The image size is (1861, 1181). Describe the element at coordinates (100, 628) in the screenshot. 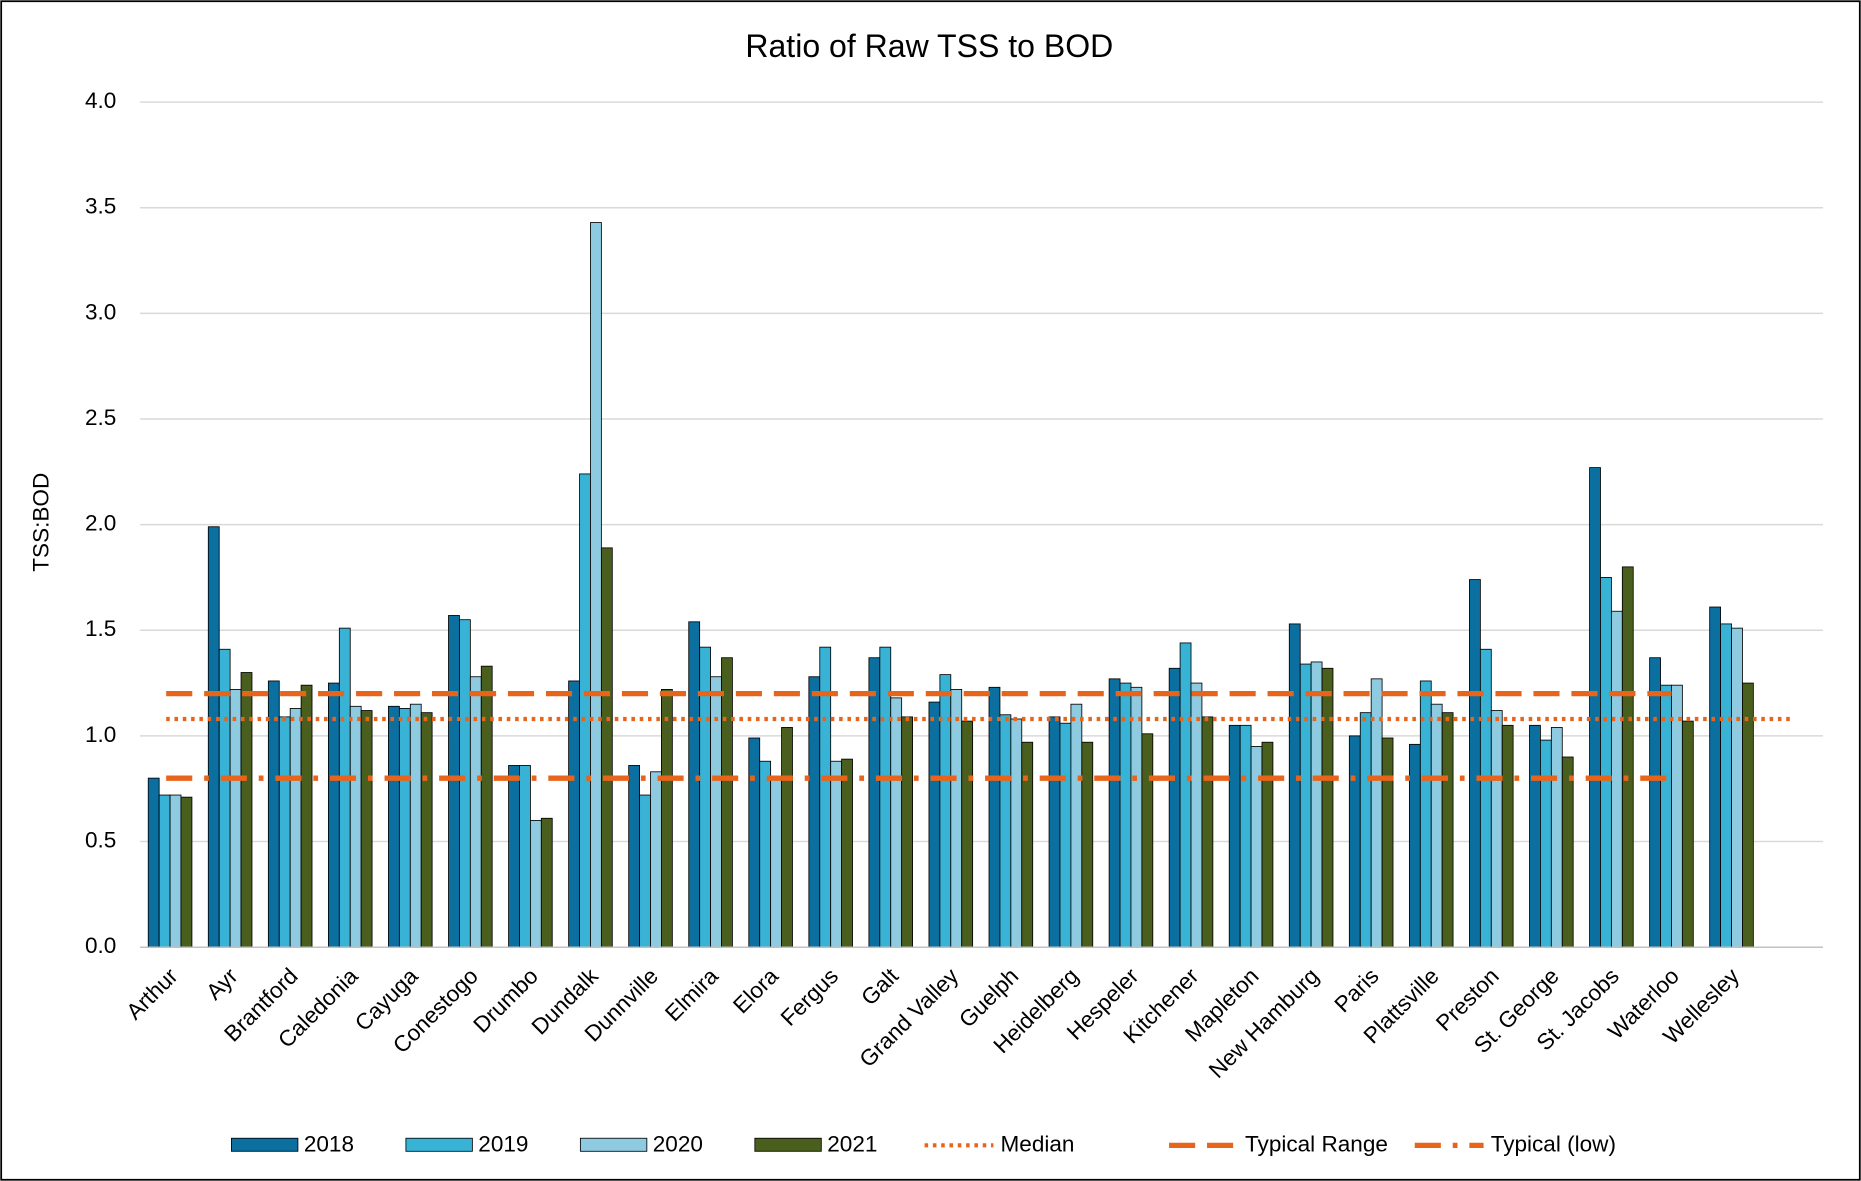

I see `y-tick-label: 1.5` at that location.